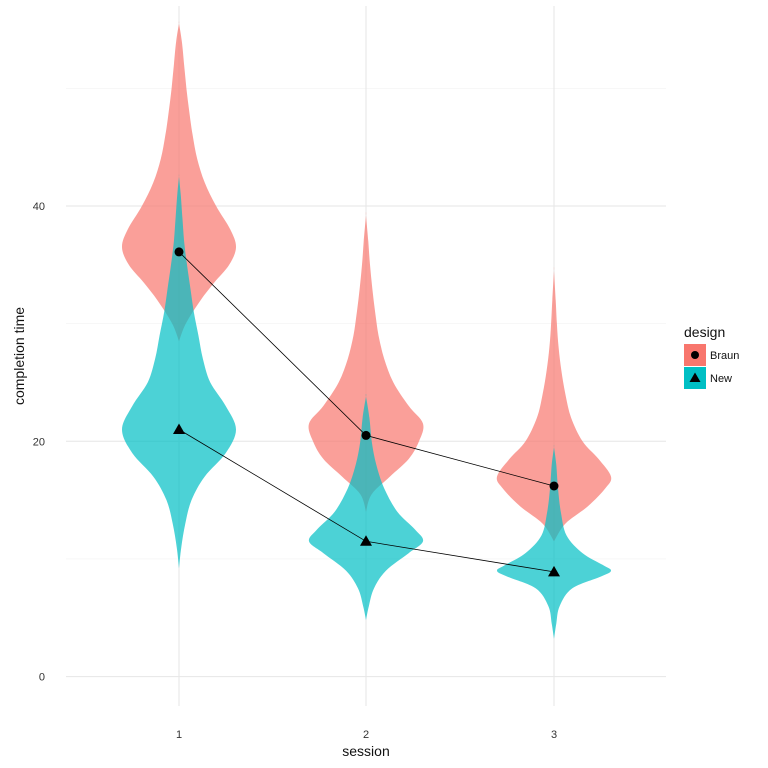 The height and width of the screenshot is (768, 768). Describe the element at coordinates (724, 356) in the screenshot. I see `legend-label-braun: Braun` at that location.